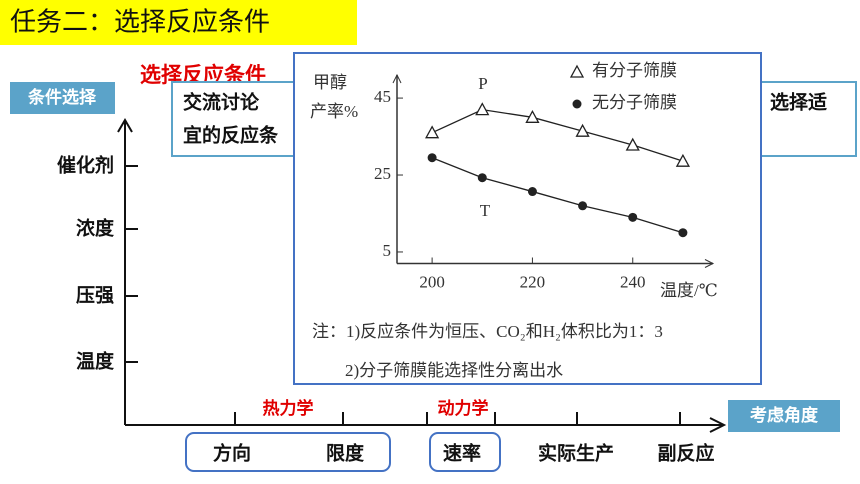  Describe the element at coordinates (533, 281) in the screenshot. I see `x-tick-label: 220` at that location.